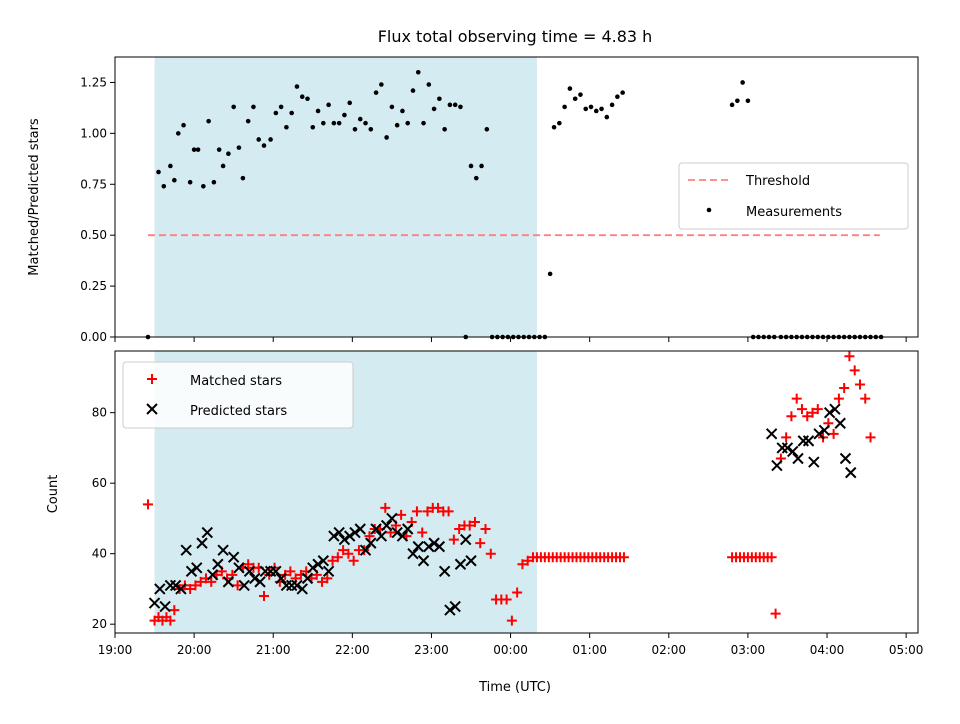 The width and height of the screenshot is (960, 724). I want to click on x-tick-label: 03:00, so click(748, 650).